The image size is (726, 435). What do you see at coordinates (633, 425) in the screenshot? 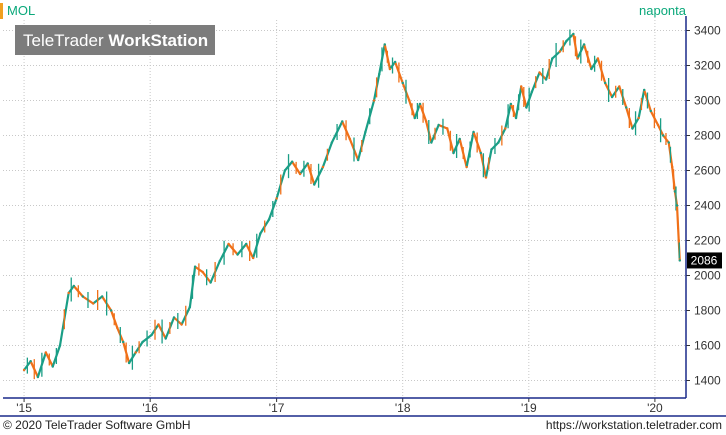
I see `source-url-link: https://workstation.teletrader.com` at bounding box center [633, 425].